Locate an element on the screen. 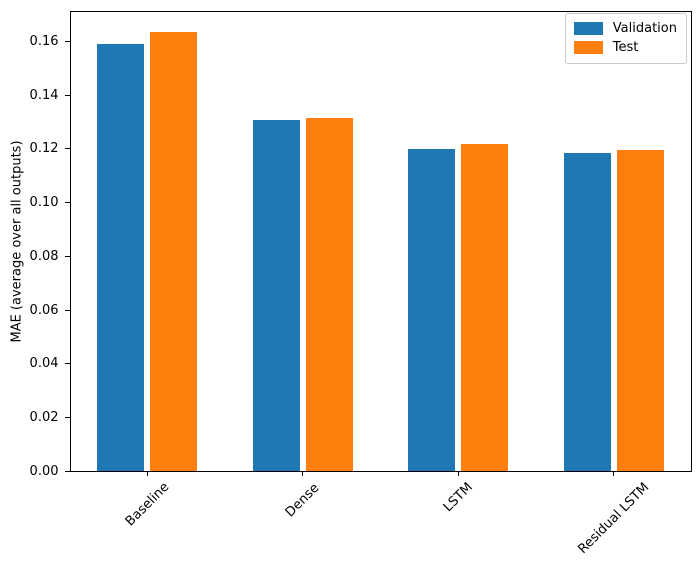 The width and height of the screenshot is (700, 572). legend: Validation Test is located at coordinates (625, 38).